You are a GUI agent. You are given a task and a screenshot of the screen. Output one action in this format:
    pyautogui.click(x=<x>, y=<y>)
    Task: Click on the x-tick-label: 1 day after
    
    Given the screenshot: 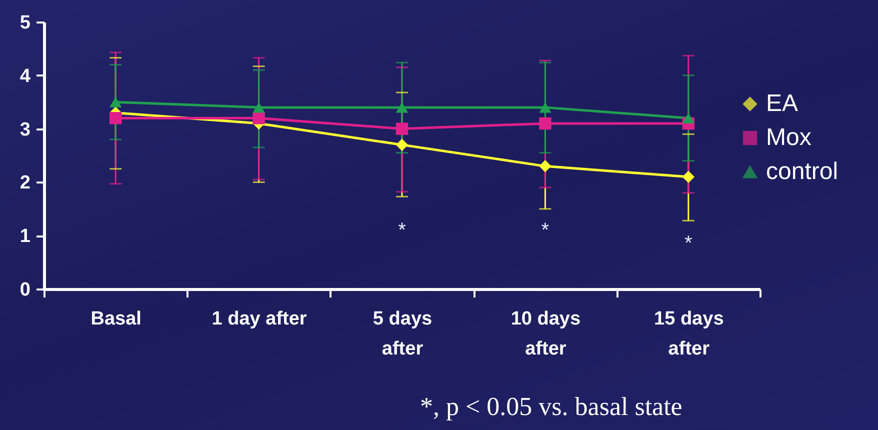 What is the action you would take?
    pyautogui.click(x=260, y=319)
    